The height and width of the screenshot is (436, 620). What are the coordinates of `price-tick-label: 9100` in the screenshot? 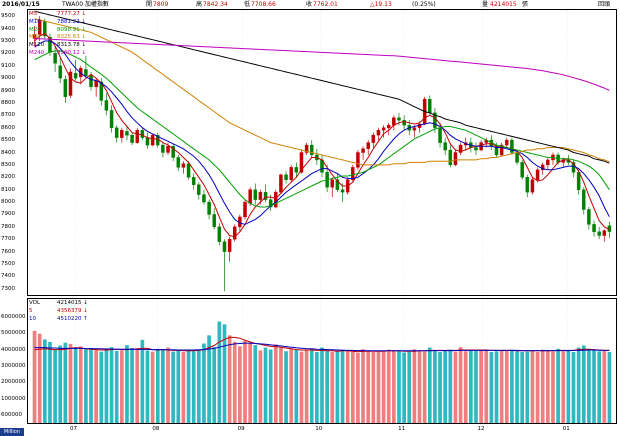 It's located at (8, 65).